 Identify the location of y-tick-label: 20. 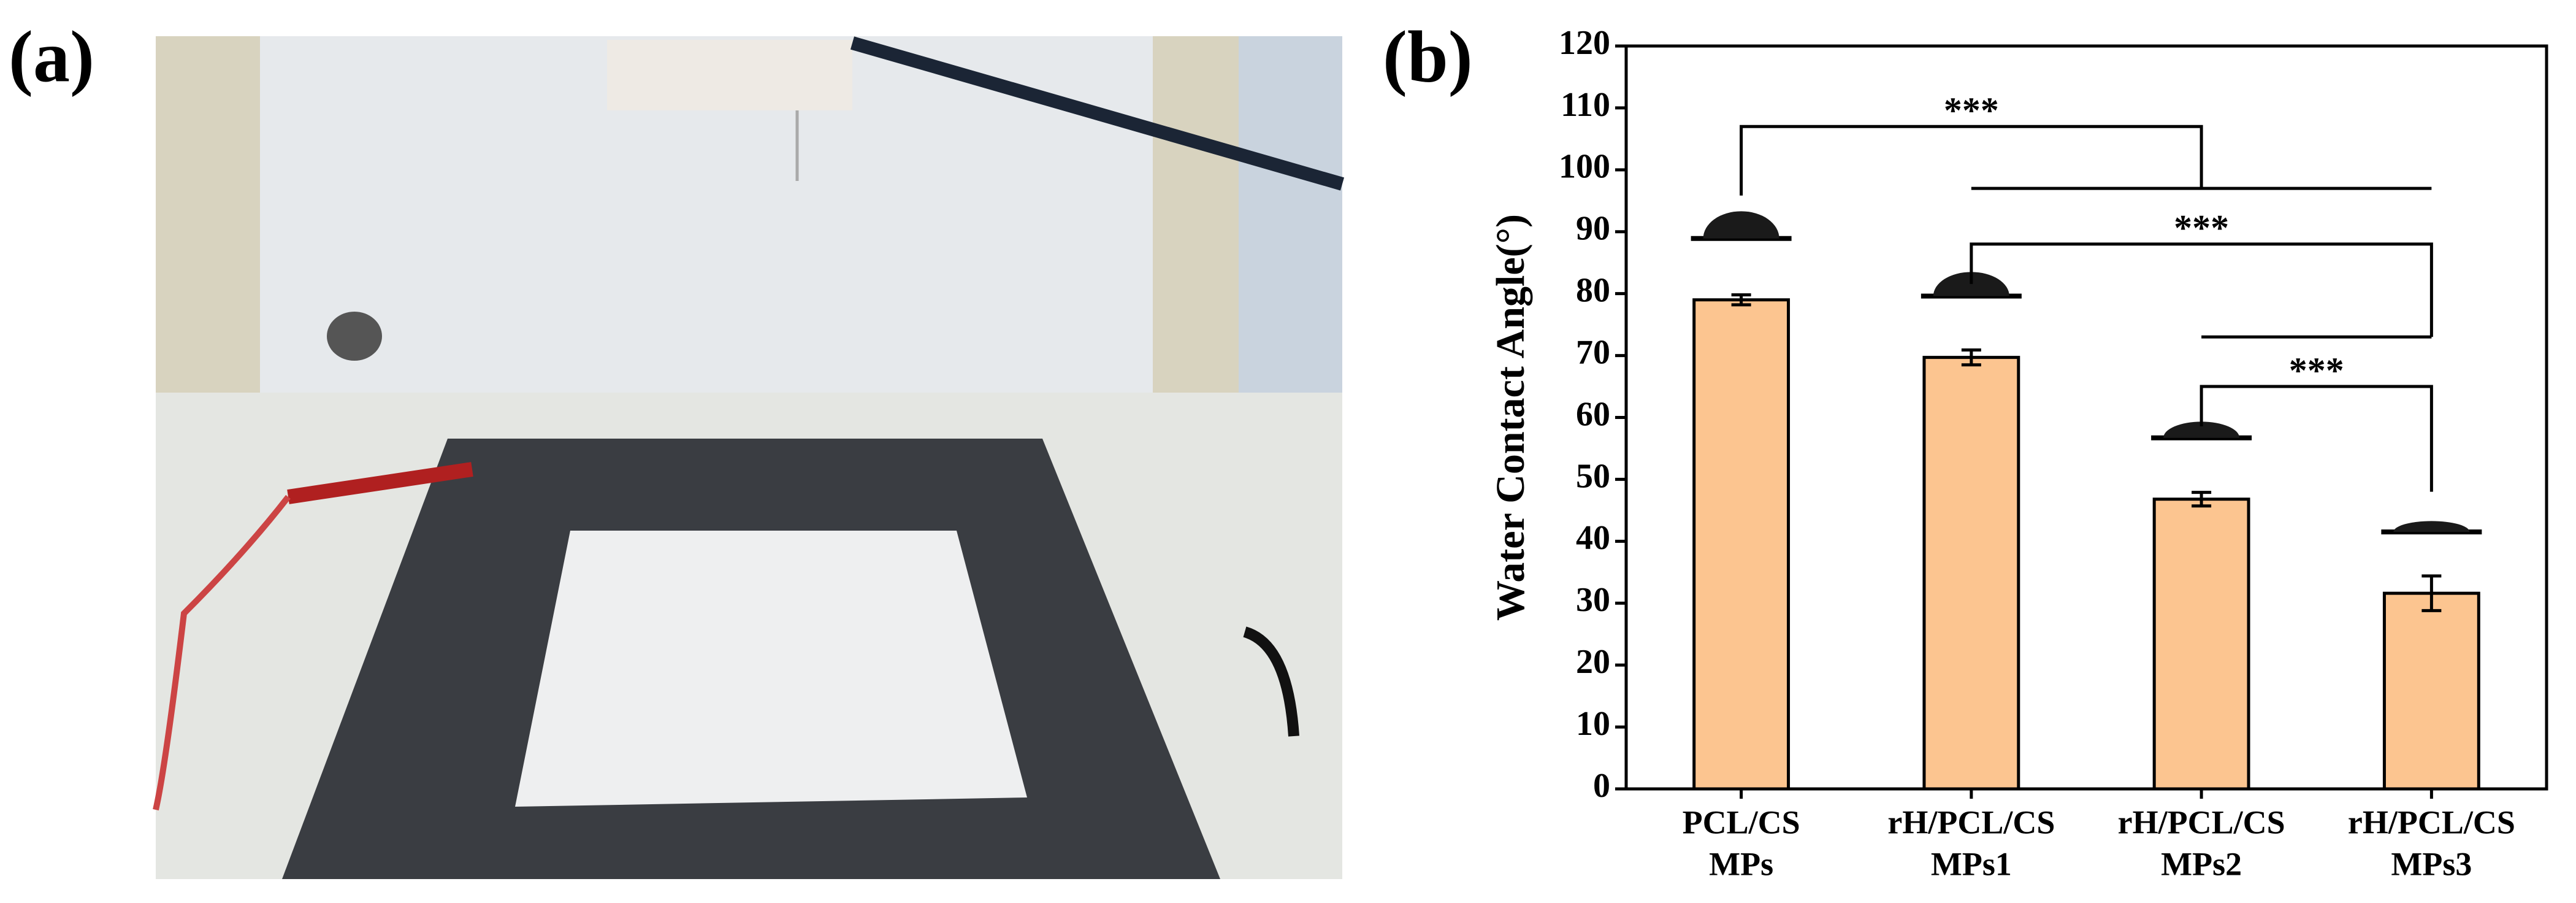
(1593, 662).